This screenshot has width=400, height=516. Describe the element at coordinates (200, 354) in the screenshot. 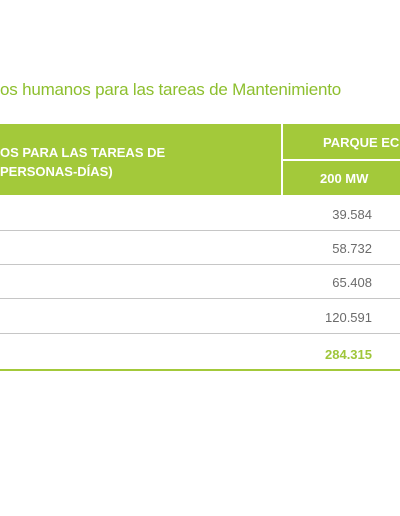

I see `table-total-row: 284.315` at that location.